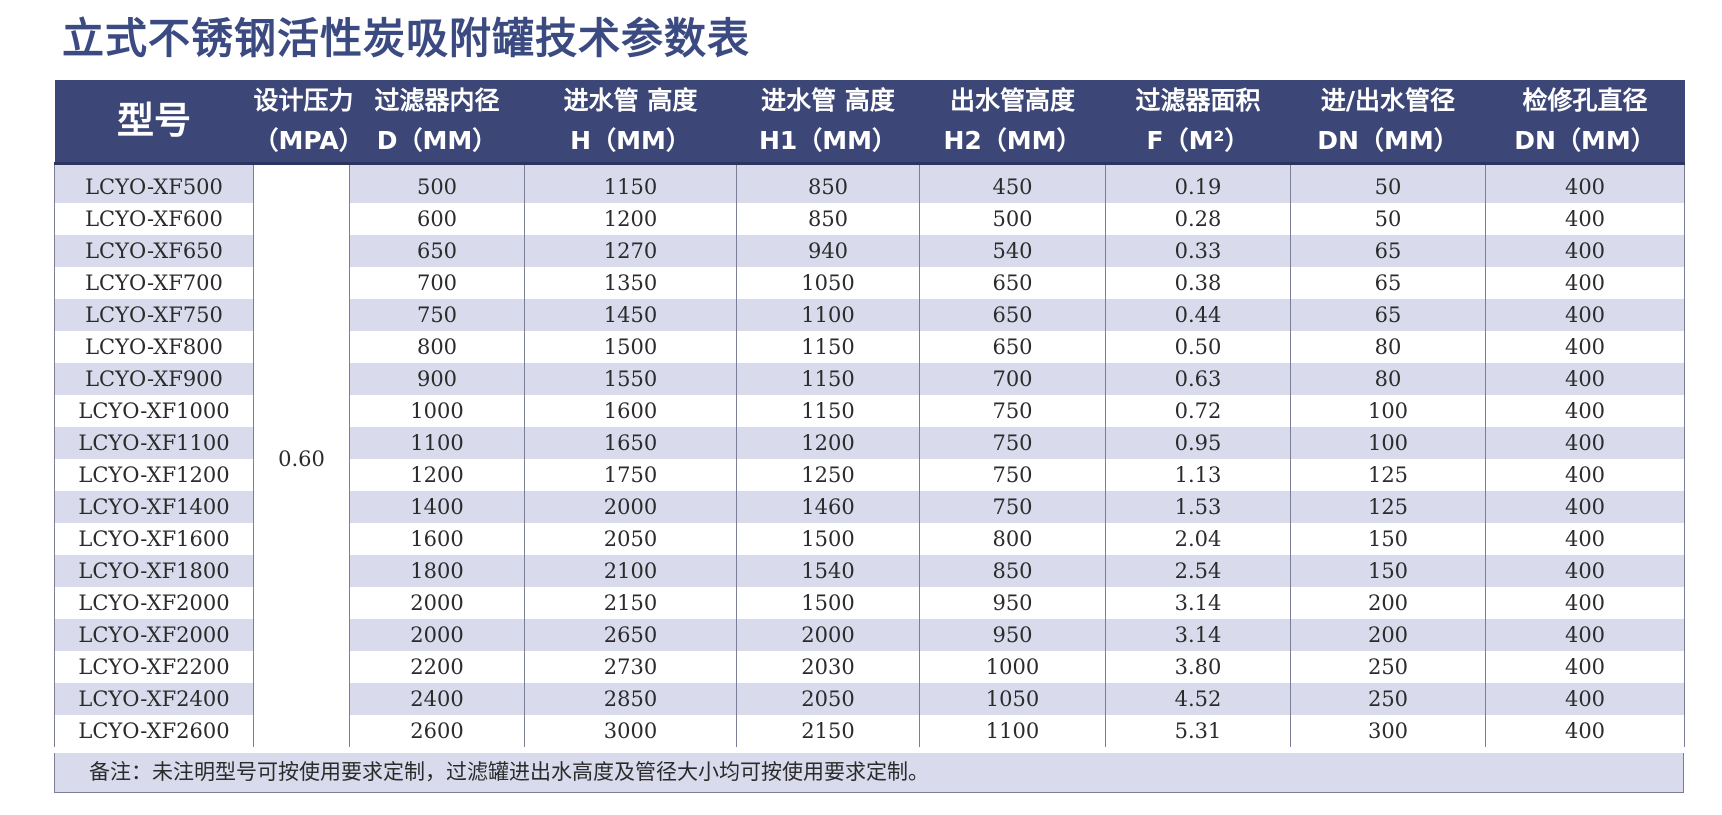  I want to click on inlet-height-cell: 2000, so click(828, 635).